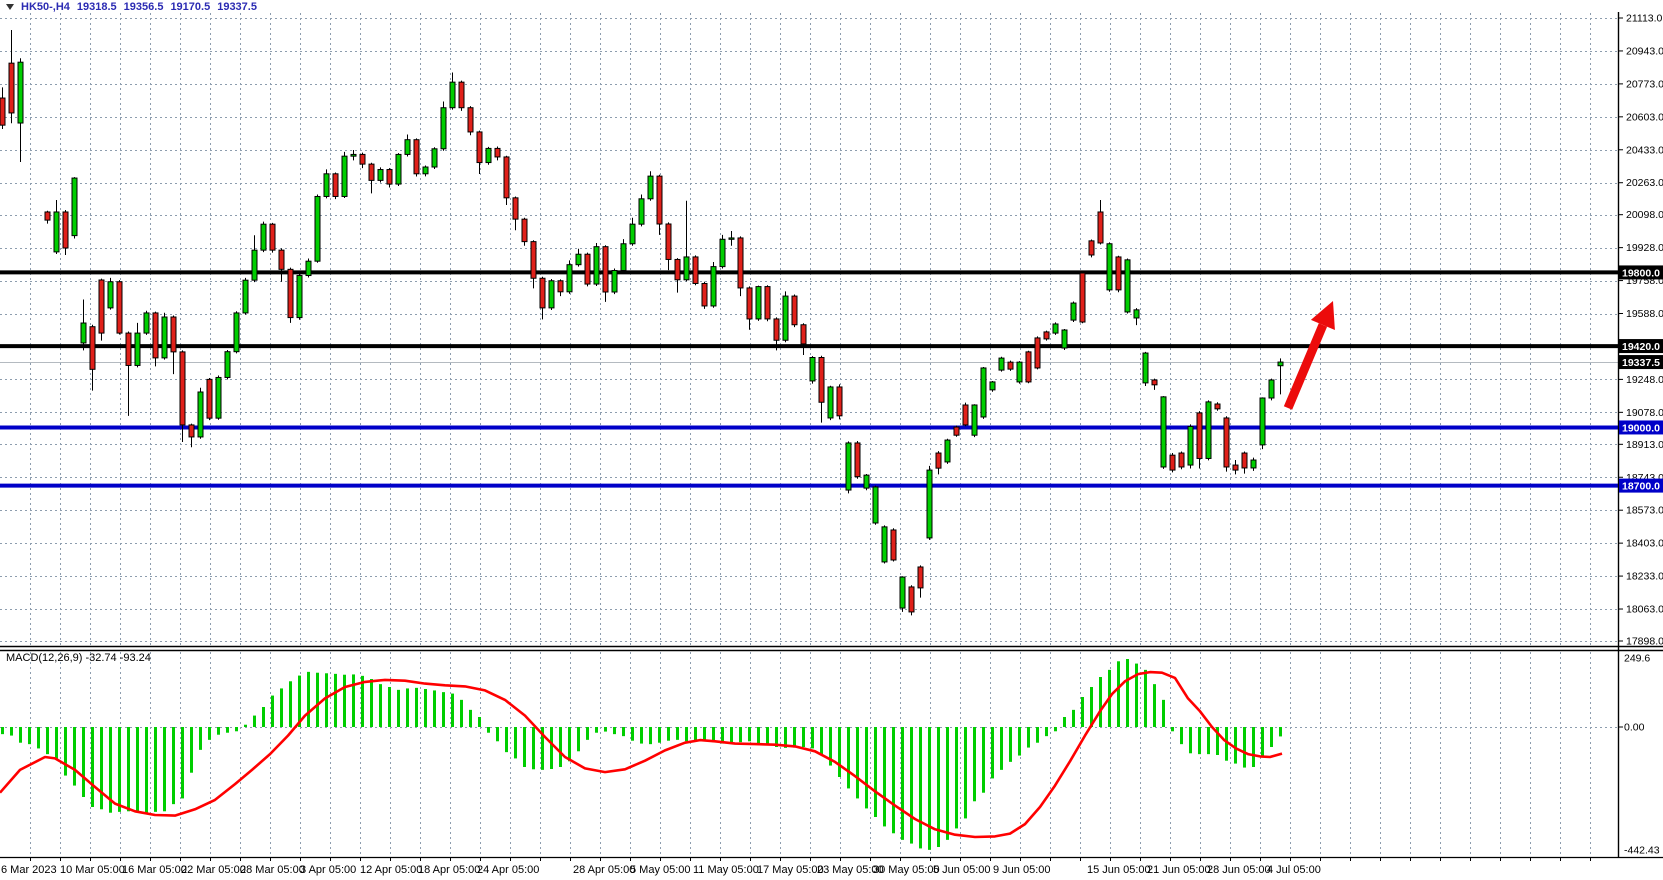 Image resolution: width=1663 pixels, height=880 pixels. Describe the element at coordinates (1644, 380) in the screenshot. I see `svg-text: 19248.0` at that location.